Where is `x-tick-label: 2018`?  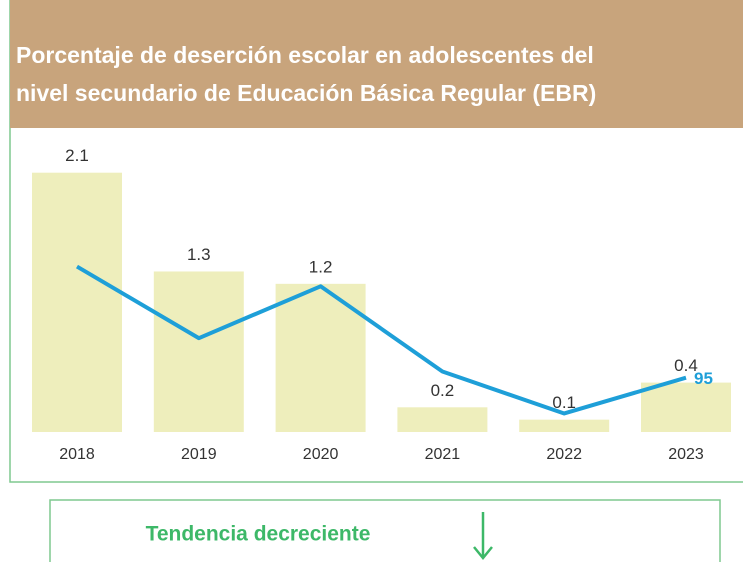
x-tick-label: 2018 is located at coordinates (77, 454).